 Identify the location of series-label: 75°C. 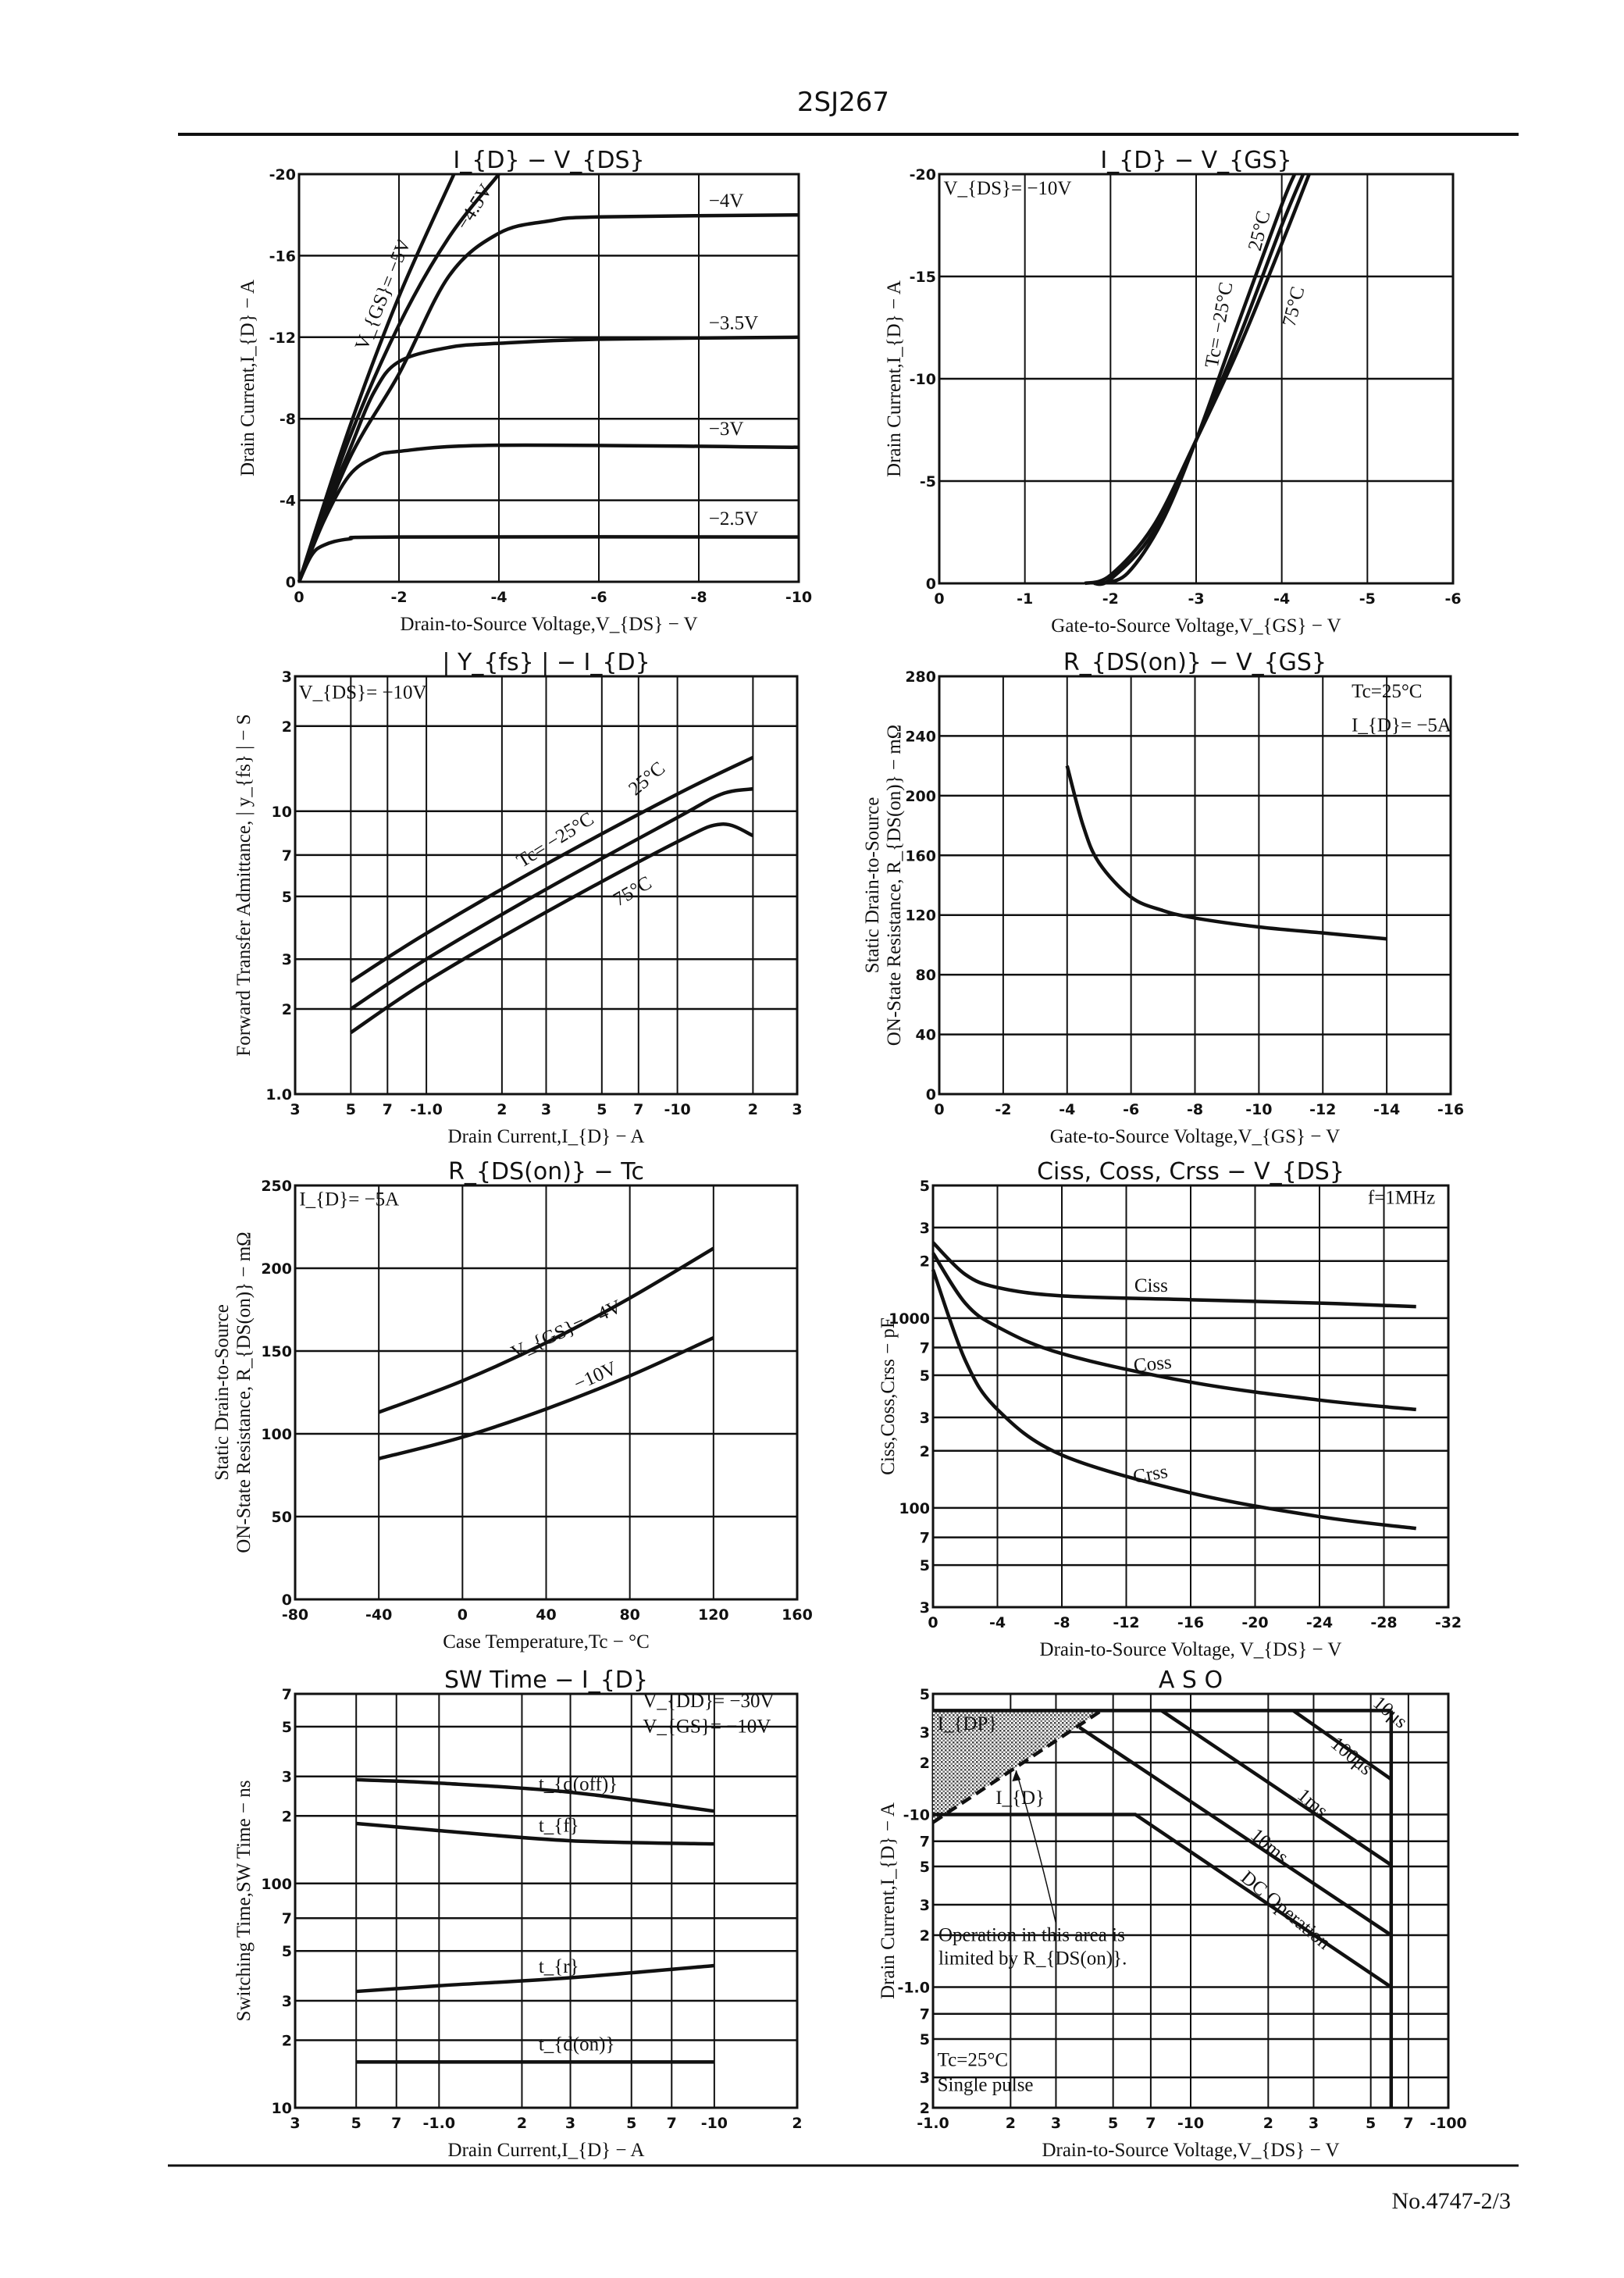
(632, 891).